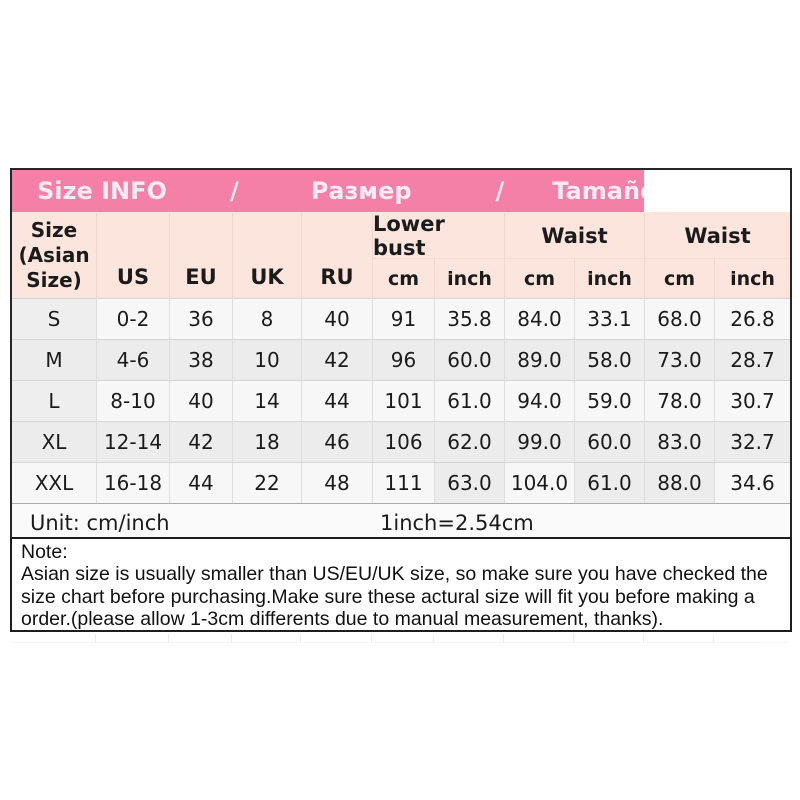 The height and width of the screenshot is (800, 800). I want to click on group-header-lower-bust: Lower bust, so click(438, 236).